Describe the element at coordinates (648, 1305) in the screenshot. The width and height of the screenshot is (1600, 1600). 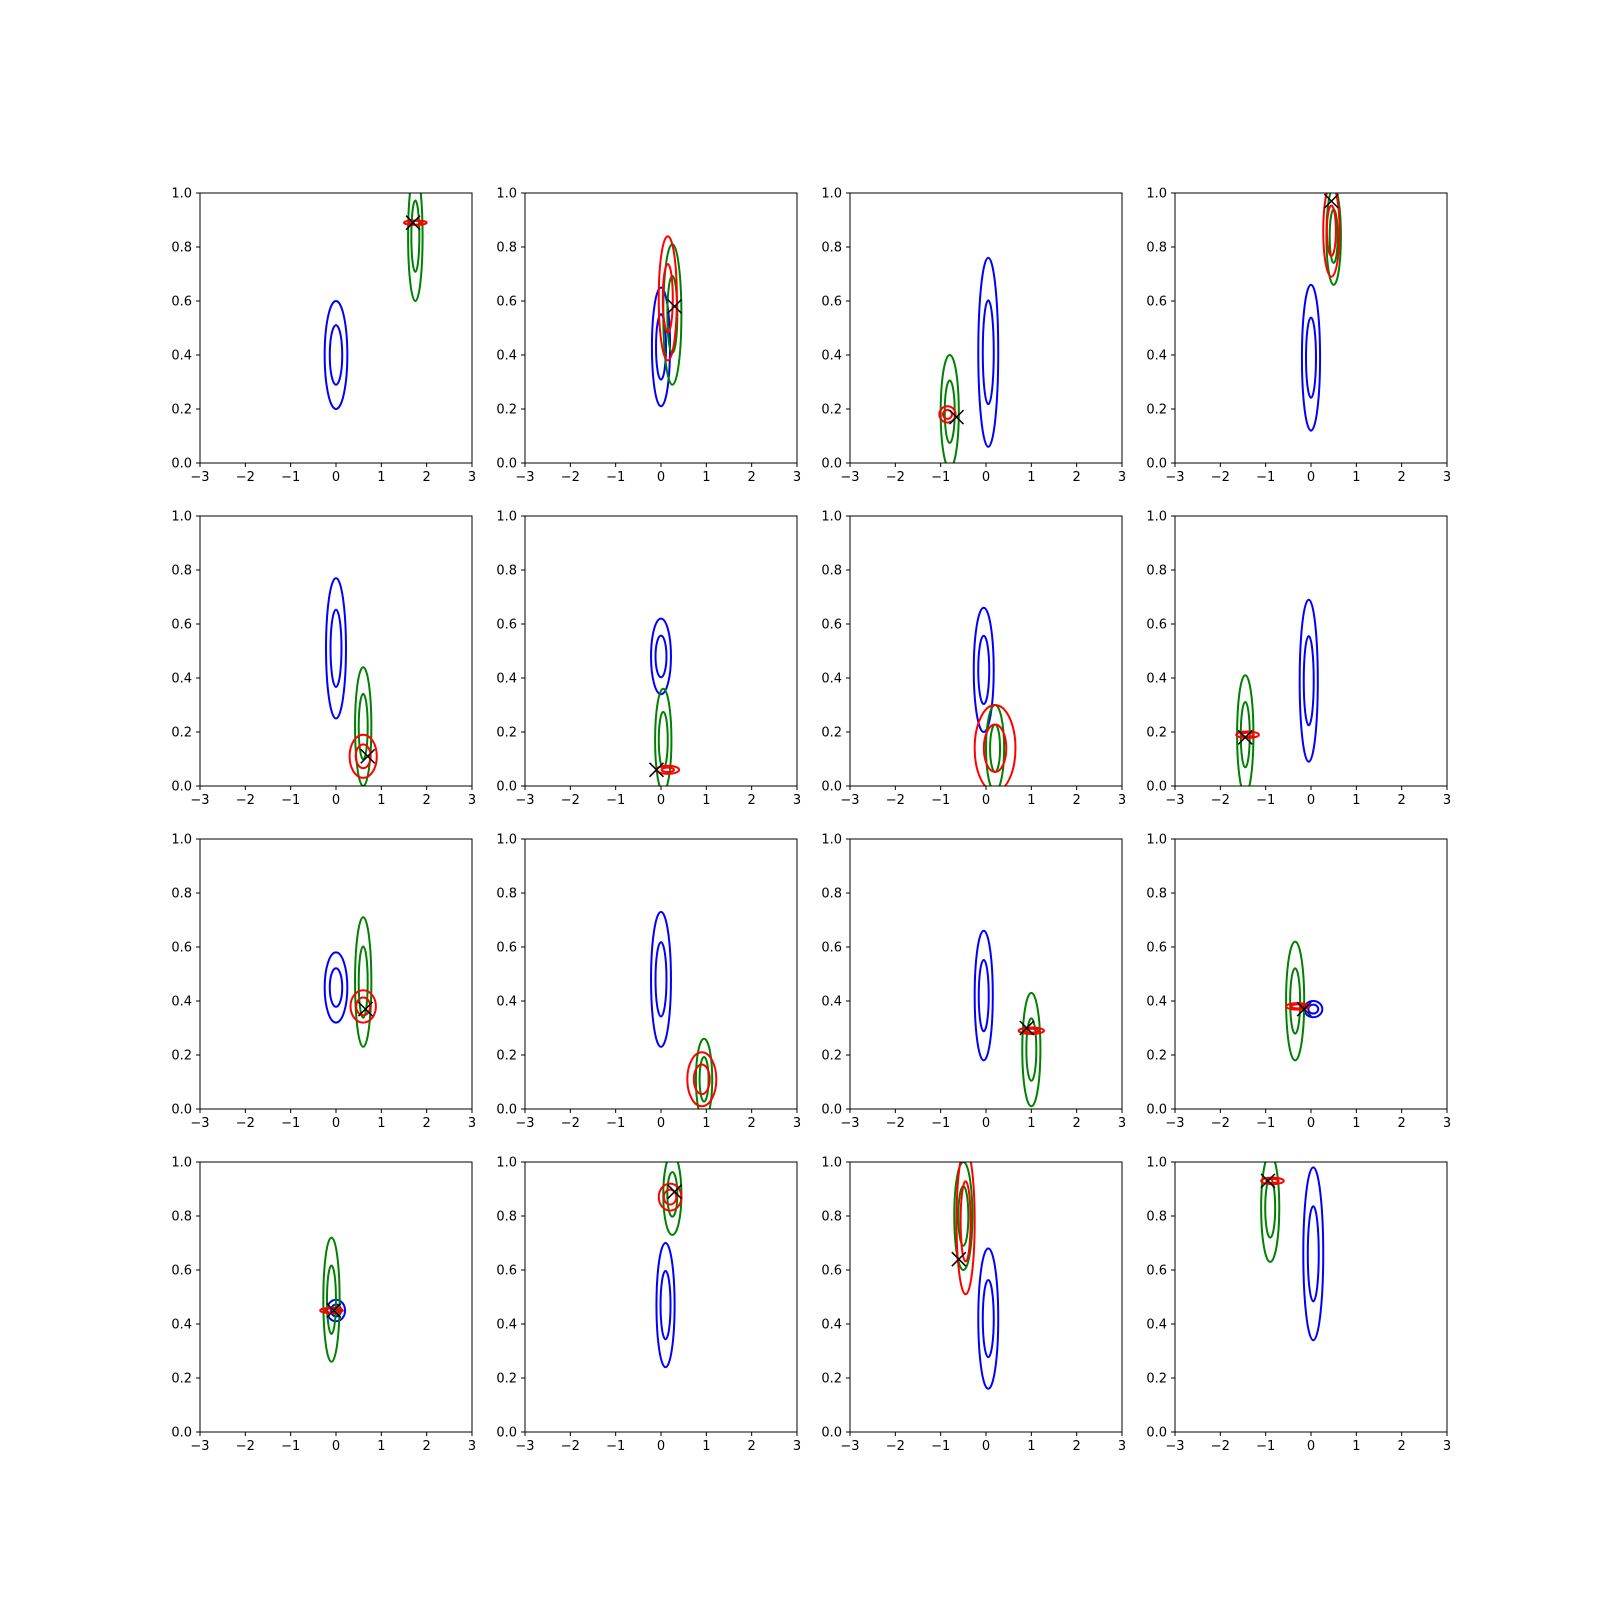
I see `subplot-14: −3 −2 −1 0 1 2 3 0.0 0.2 0.4 0.6 0.8 1.0` at that location.